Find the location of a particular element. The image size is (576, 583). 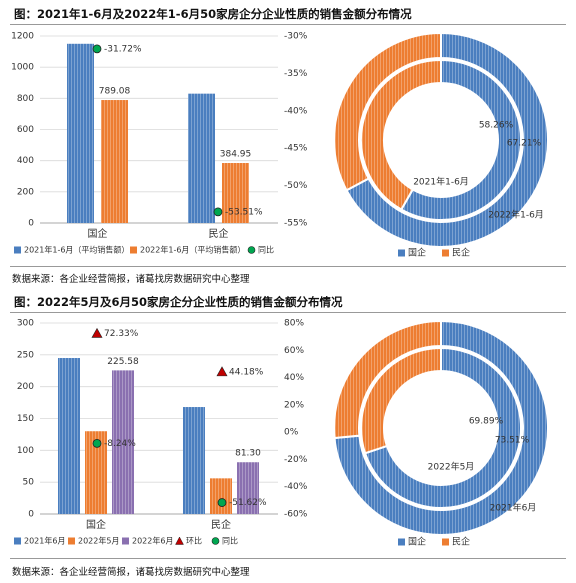

ring-name-label: 2021年1-6月 is located at coordinates (441, 182).